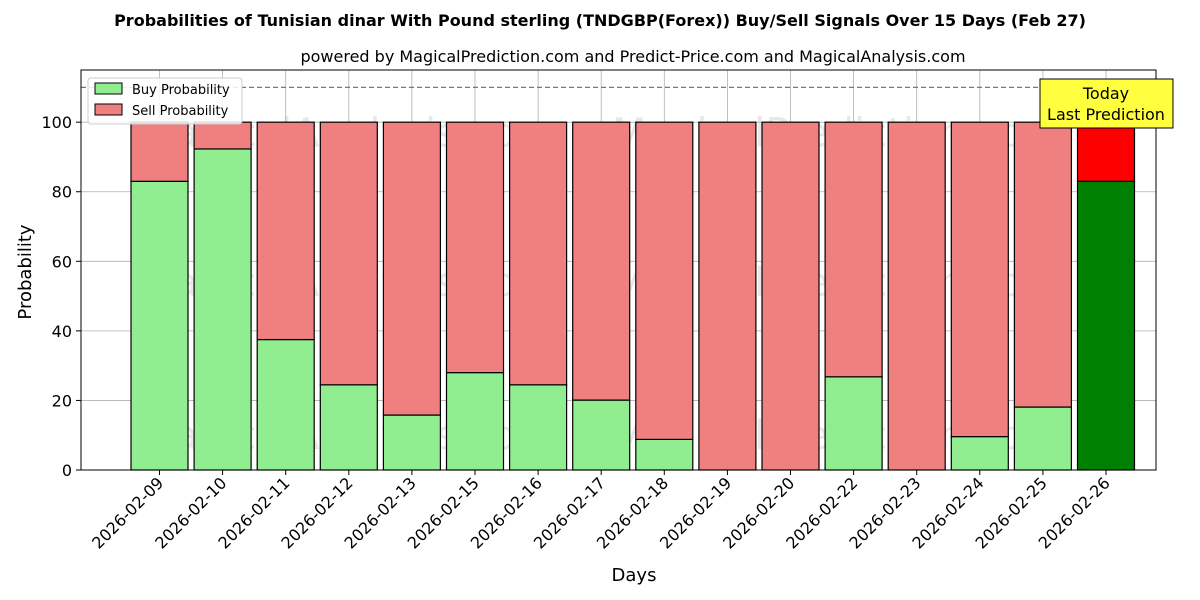 This screenshot has height=600, width=1200. I want to click on y-axis-label: Probability, so click(25, 271).